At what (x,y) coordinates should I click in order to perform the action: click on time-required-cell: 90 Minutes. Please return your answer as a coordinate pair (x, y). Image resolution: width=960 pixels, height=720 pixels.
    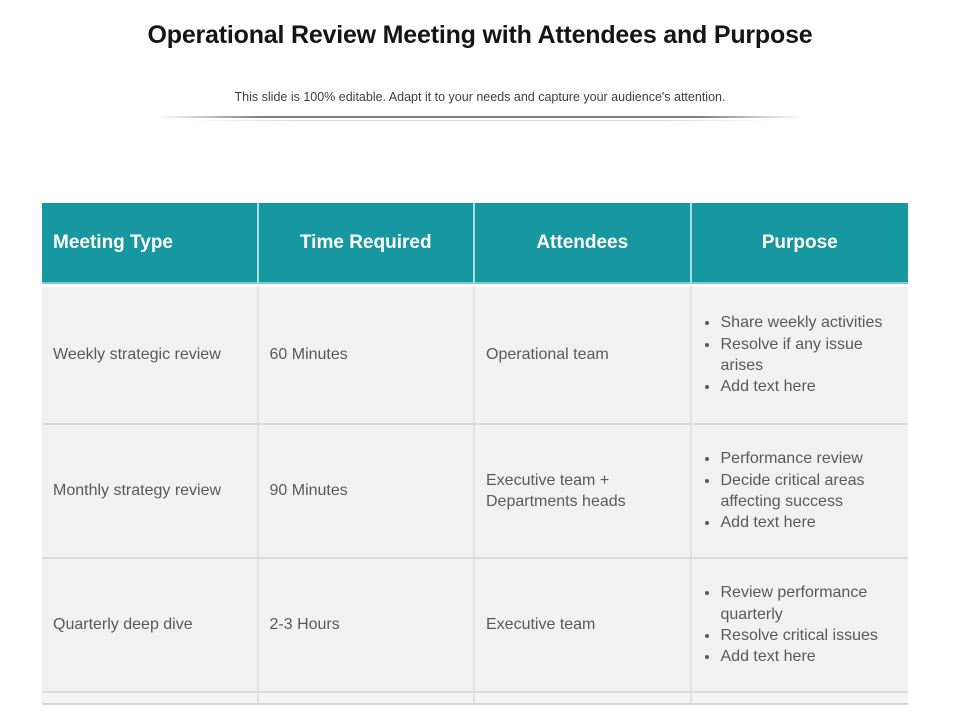
    Looking at the image, I should click on (366, 490).